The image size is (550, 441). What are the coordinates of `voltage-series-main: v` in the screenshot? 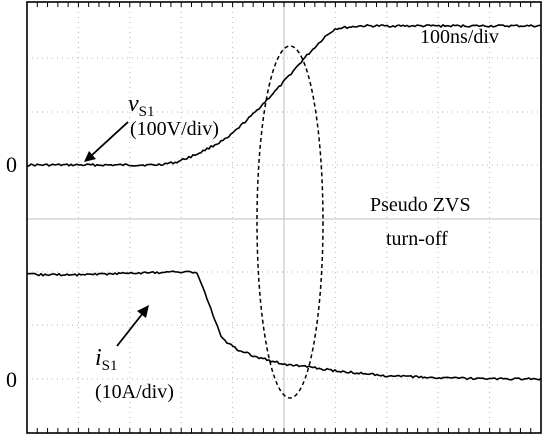 It's located at (133, 104).